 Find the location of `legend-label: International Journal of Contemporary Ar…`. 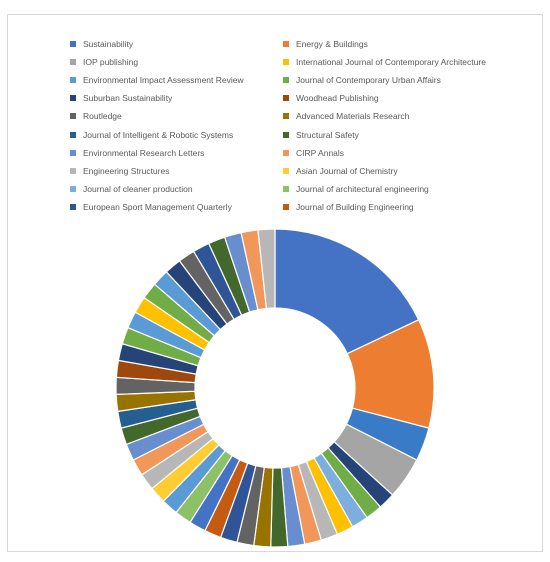

legend-label: International Journal of Contemporary Ar… is located at coordinates (391, 62).